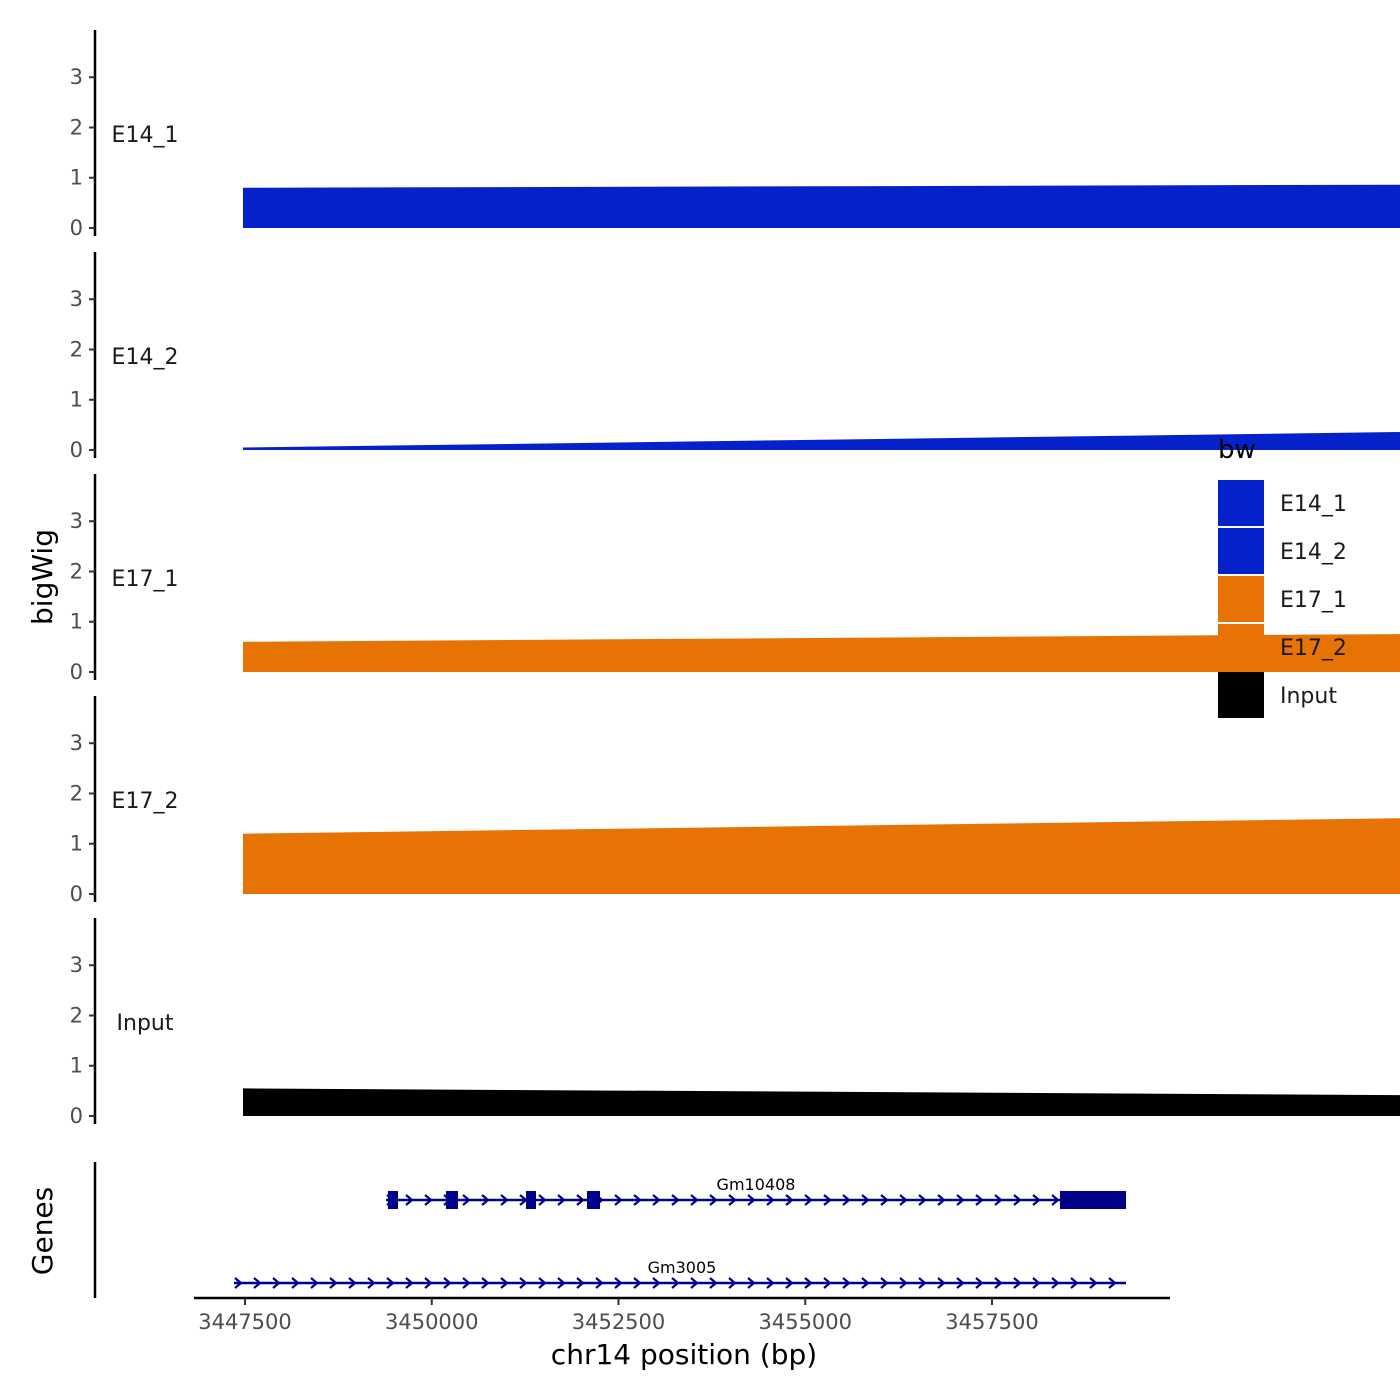 The height and width of the screenshot is (1400, 1400). What do you see at coordinates (1282, 576) in the screenshot?
I see `legend: bw E14_1 E14_2 E17_1 E17_2 Input` at bounding box center [1282, 576].